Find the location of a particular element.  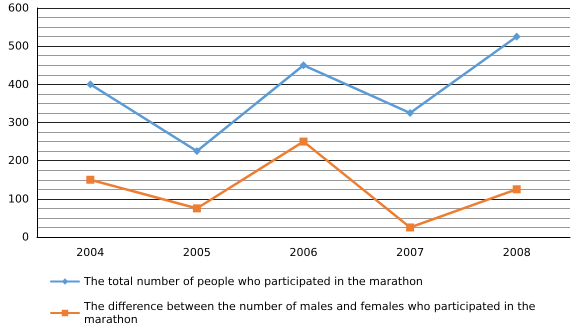

x-tick-label: 2004 is located at coordinates (90, 252).